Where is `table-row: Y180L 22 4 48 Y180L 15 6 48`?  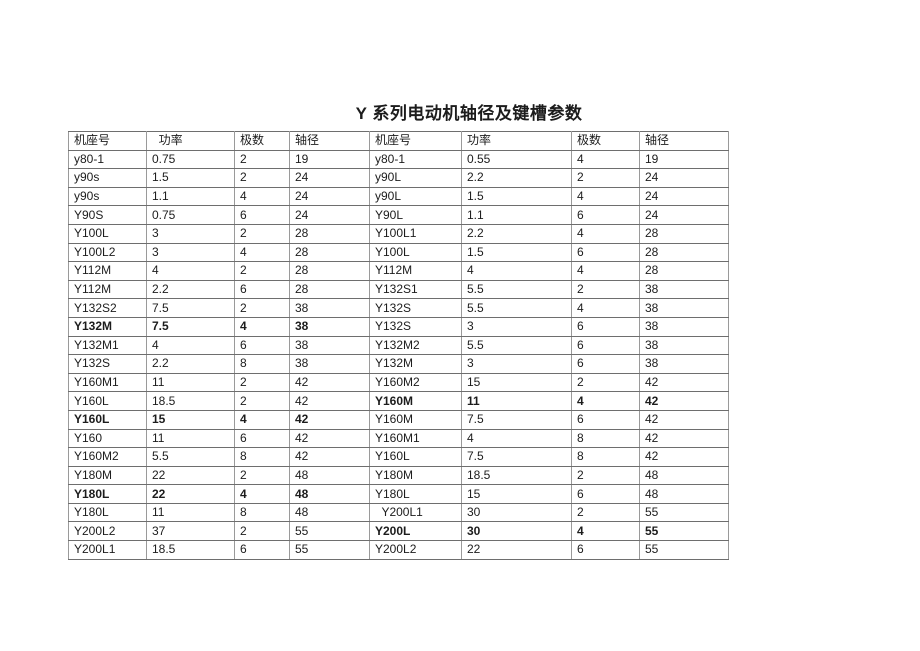
table-row: Y180L 22 4 48 Y180L 15 6 48 is located at coordinates (398, 494).